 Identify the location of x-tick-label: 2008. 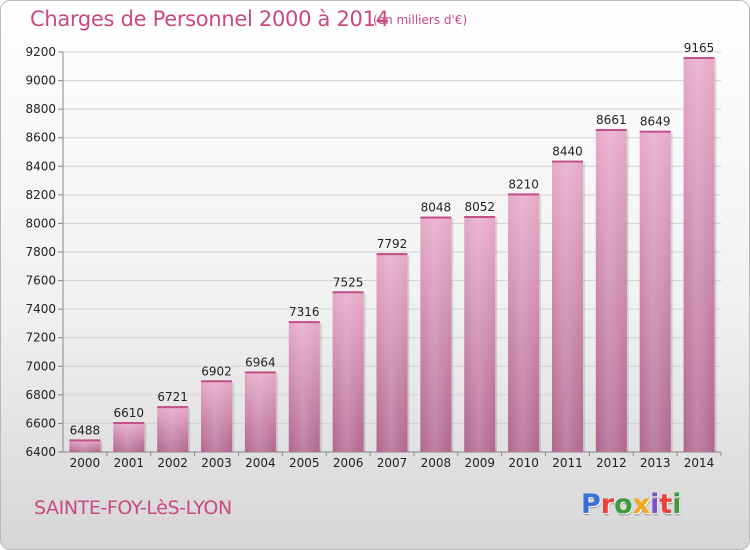
(436, 463).